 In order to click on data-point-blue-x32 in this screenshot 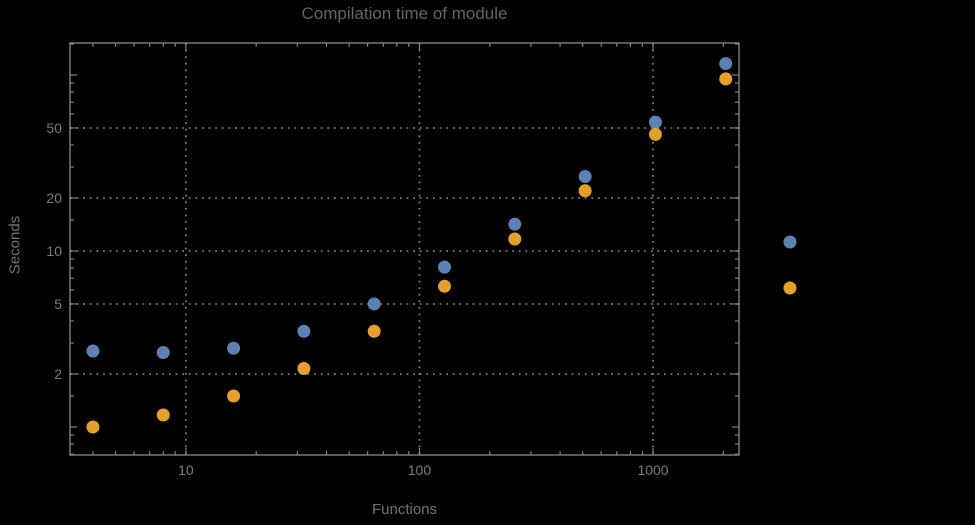, I will do `click(304, 331)`.